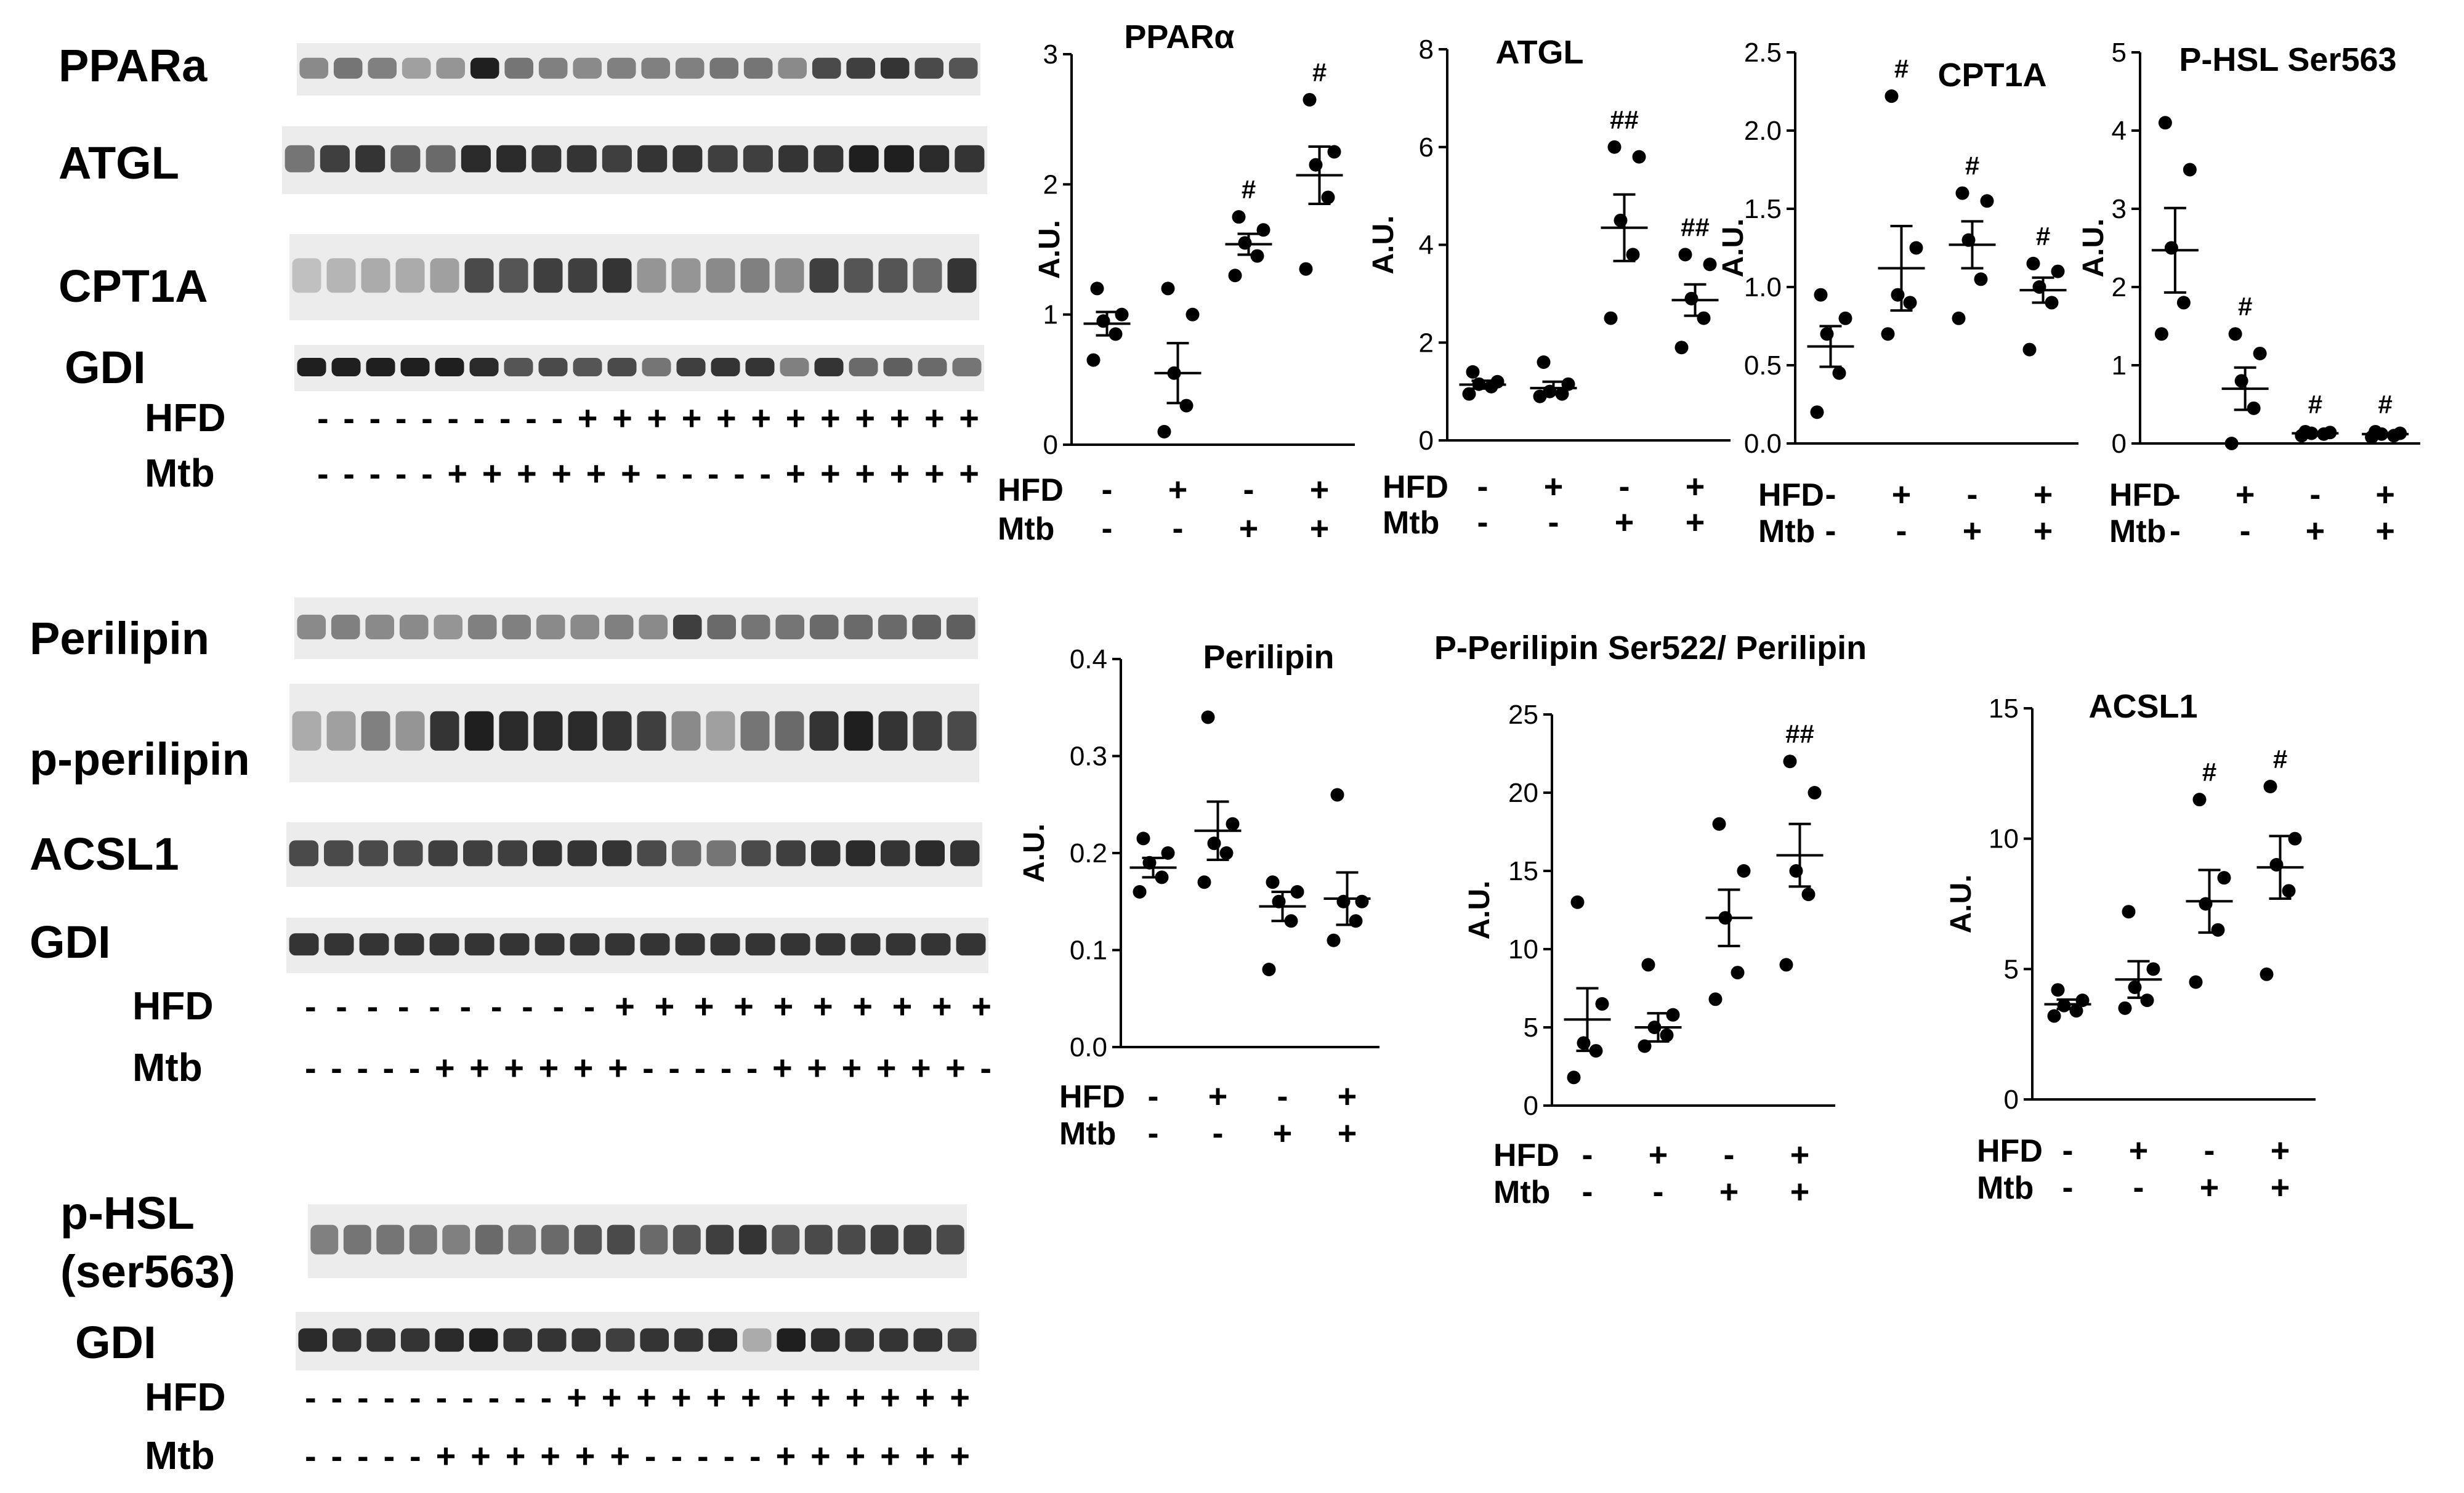 The width and height of the screenshot is (2464, 1493). Describe the element at coordinates (1050, 315) in the screenshot. I see `y-tick-label: 1` at that location.